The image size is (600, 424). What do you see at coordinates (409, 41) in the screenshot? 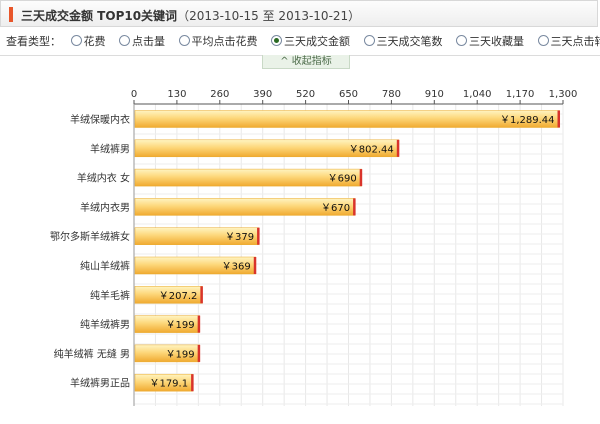
I see `option-label: 三天成交笔数` at bounding box center [409, 41].